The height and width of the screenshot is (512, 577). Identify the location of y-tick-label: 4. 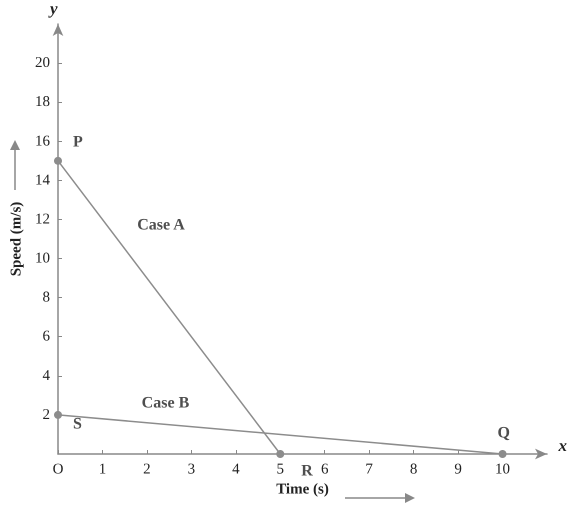
(46, 376).